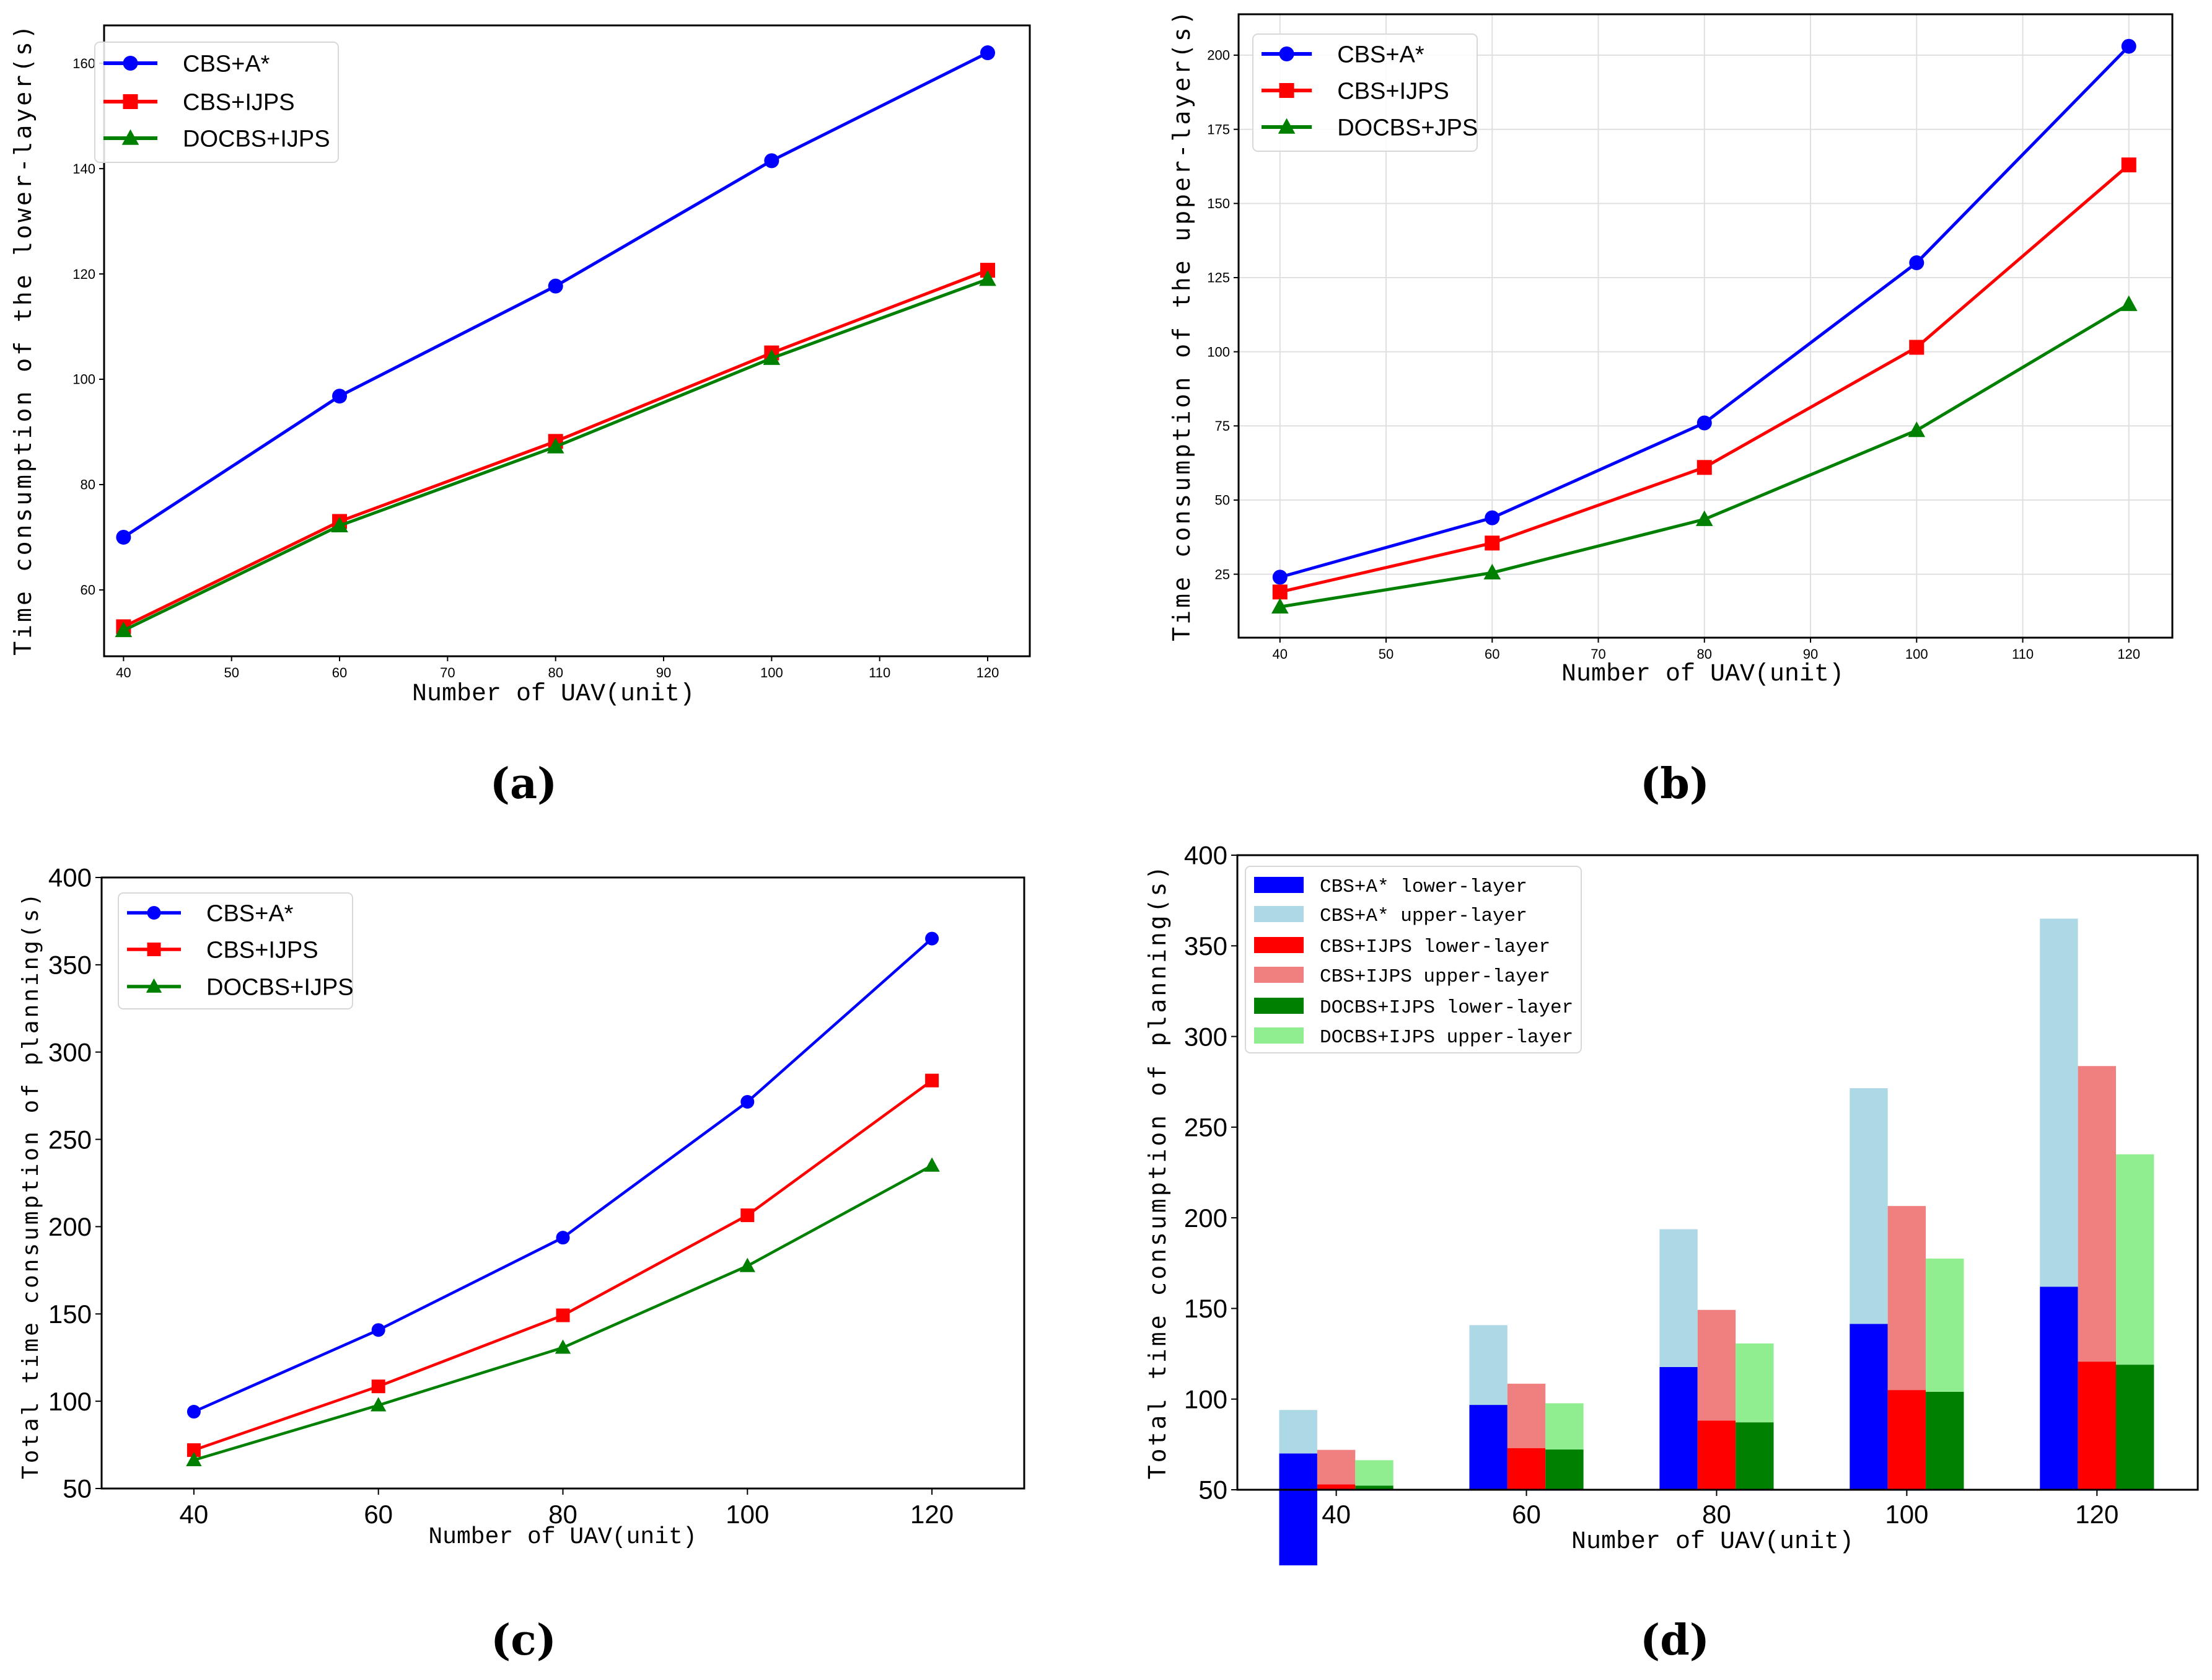  What do you see at coordinates (256, 139) in the screenshot?
I see `legend-label: DOCBS+IJPS` at bounding box center [256, 139].